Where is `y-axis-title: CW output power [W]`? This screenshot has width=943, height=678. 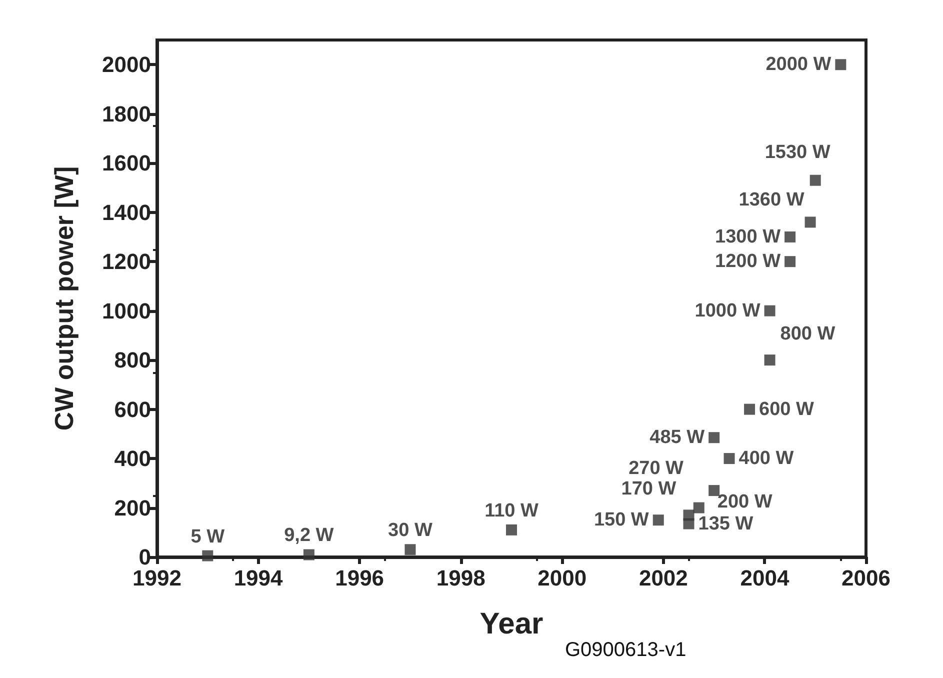 y-axis-title: CW output power [W] is located at coordinates (64, 298).